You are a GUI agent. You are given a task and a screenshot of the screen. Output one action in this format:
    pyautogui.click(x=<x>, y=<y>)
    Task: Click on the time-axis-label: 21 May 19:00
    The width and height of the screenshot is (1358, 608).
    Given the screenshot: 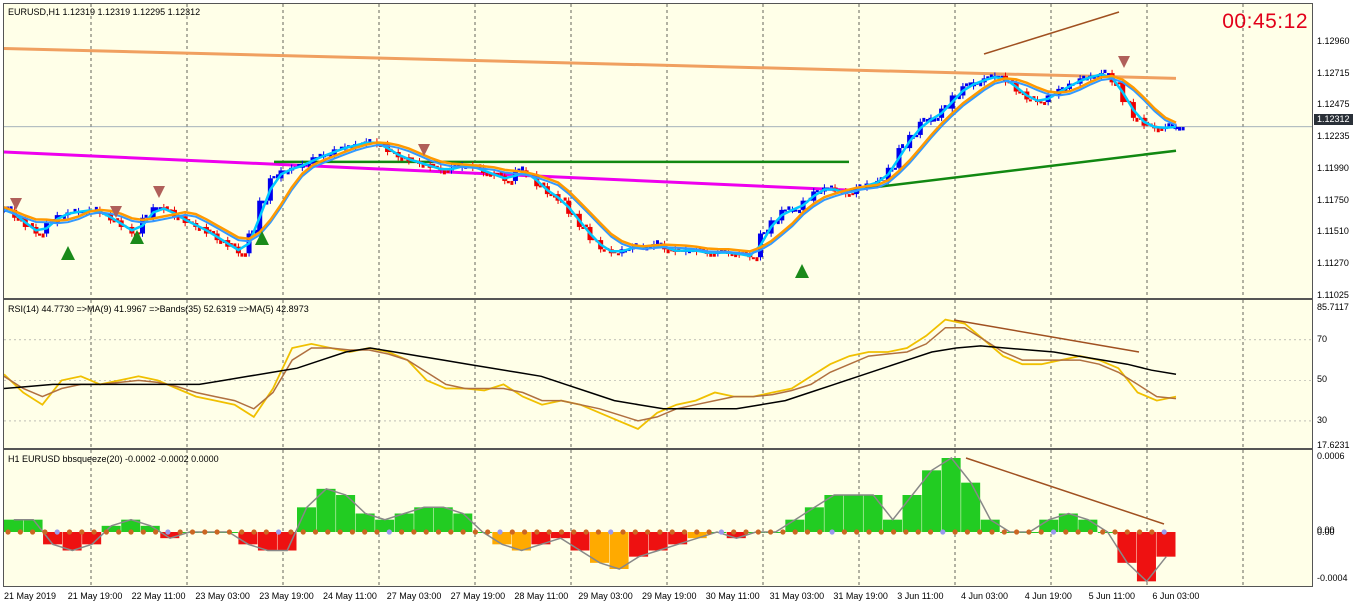 What is the action you would take?
    pyautogui.click(x=95, y=596)
    